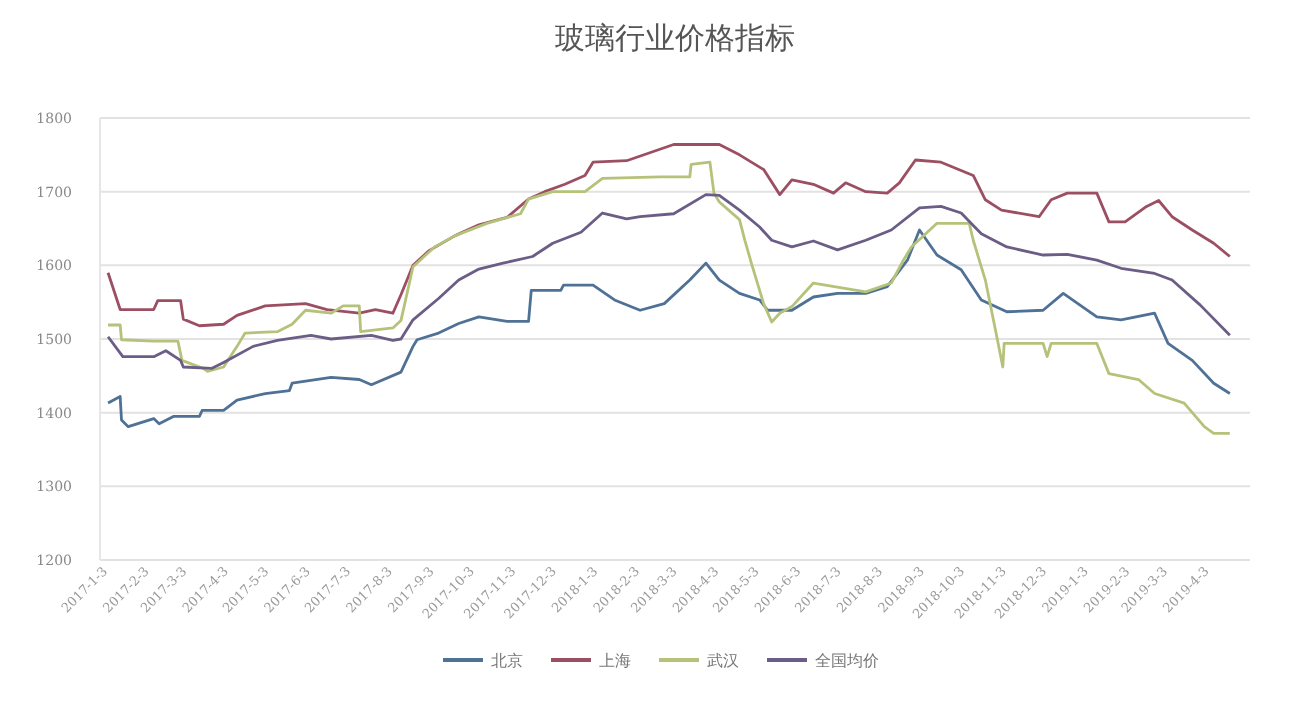 The width and height of the screenshot is (1294, 710). I want to click on legend-label: 北京, so click(507, 661).